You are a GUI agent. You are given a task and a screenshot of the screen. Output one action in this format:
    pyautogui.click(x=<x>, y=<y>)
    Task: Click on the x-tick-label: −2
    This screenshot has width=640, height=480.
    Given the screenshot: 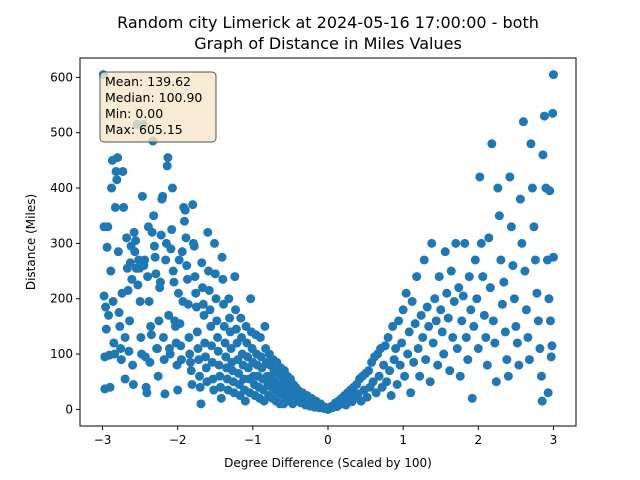 What is the action you would take?
    pyautogui.click(x=178, y=440)
    